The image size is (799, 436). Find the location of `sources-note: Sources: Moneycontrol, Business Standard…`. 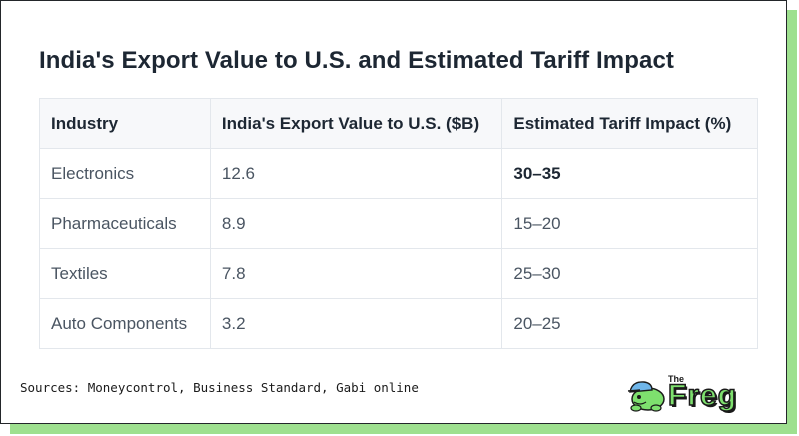

sources-note: Sources: Moneycontrol, Business Standard… is located at coordinates (219, 387).